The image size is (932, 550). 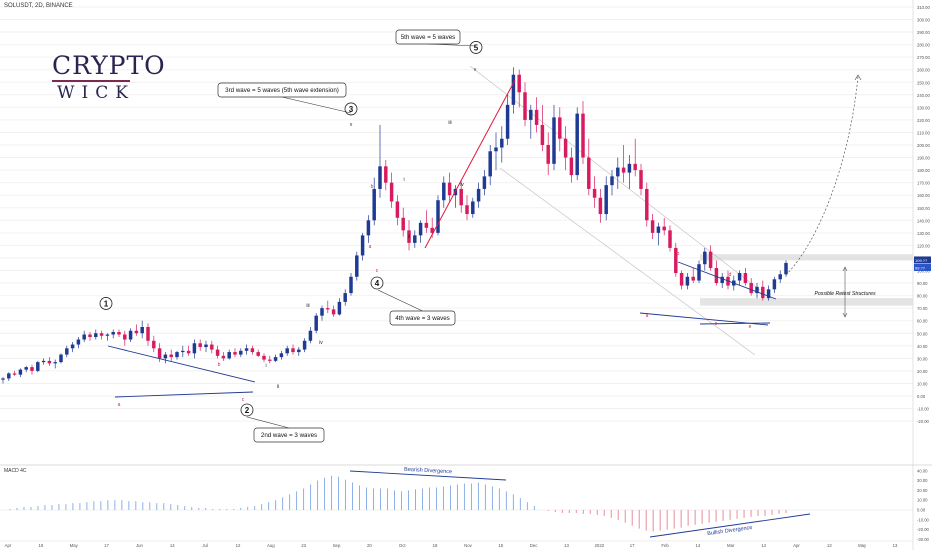 I want to click on callout-leader, so click(x=400, y=300).